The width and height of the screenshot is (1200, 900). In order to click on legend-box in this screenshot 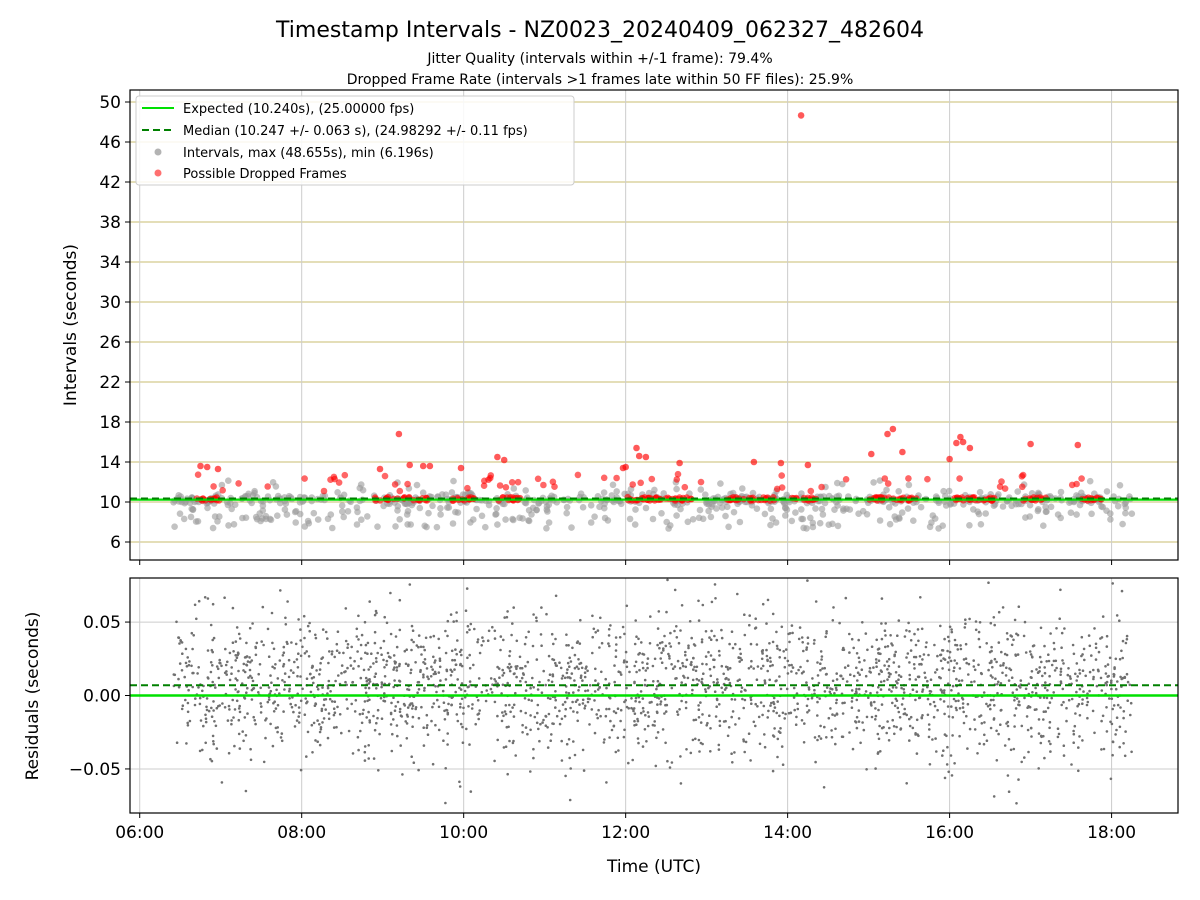, I will do `click(355, 140)`.